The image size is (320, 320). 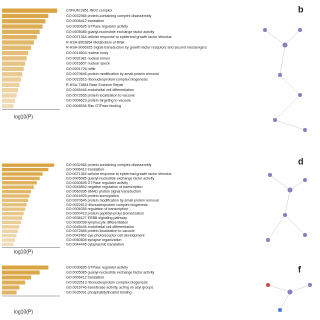 I want to click on panel-label: d, so click(x=301, y=161).